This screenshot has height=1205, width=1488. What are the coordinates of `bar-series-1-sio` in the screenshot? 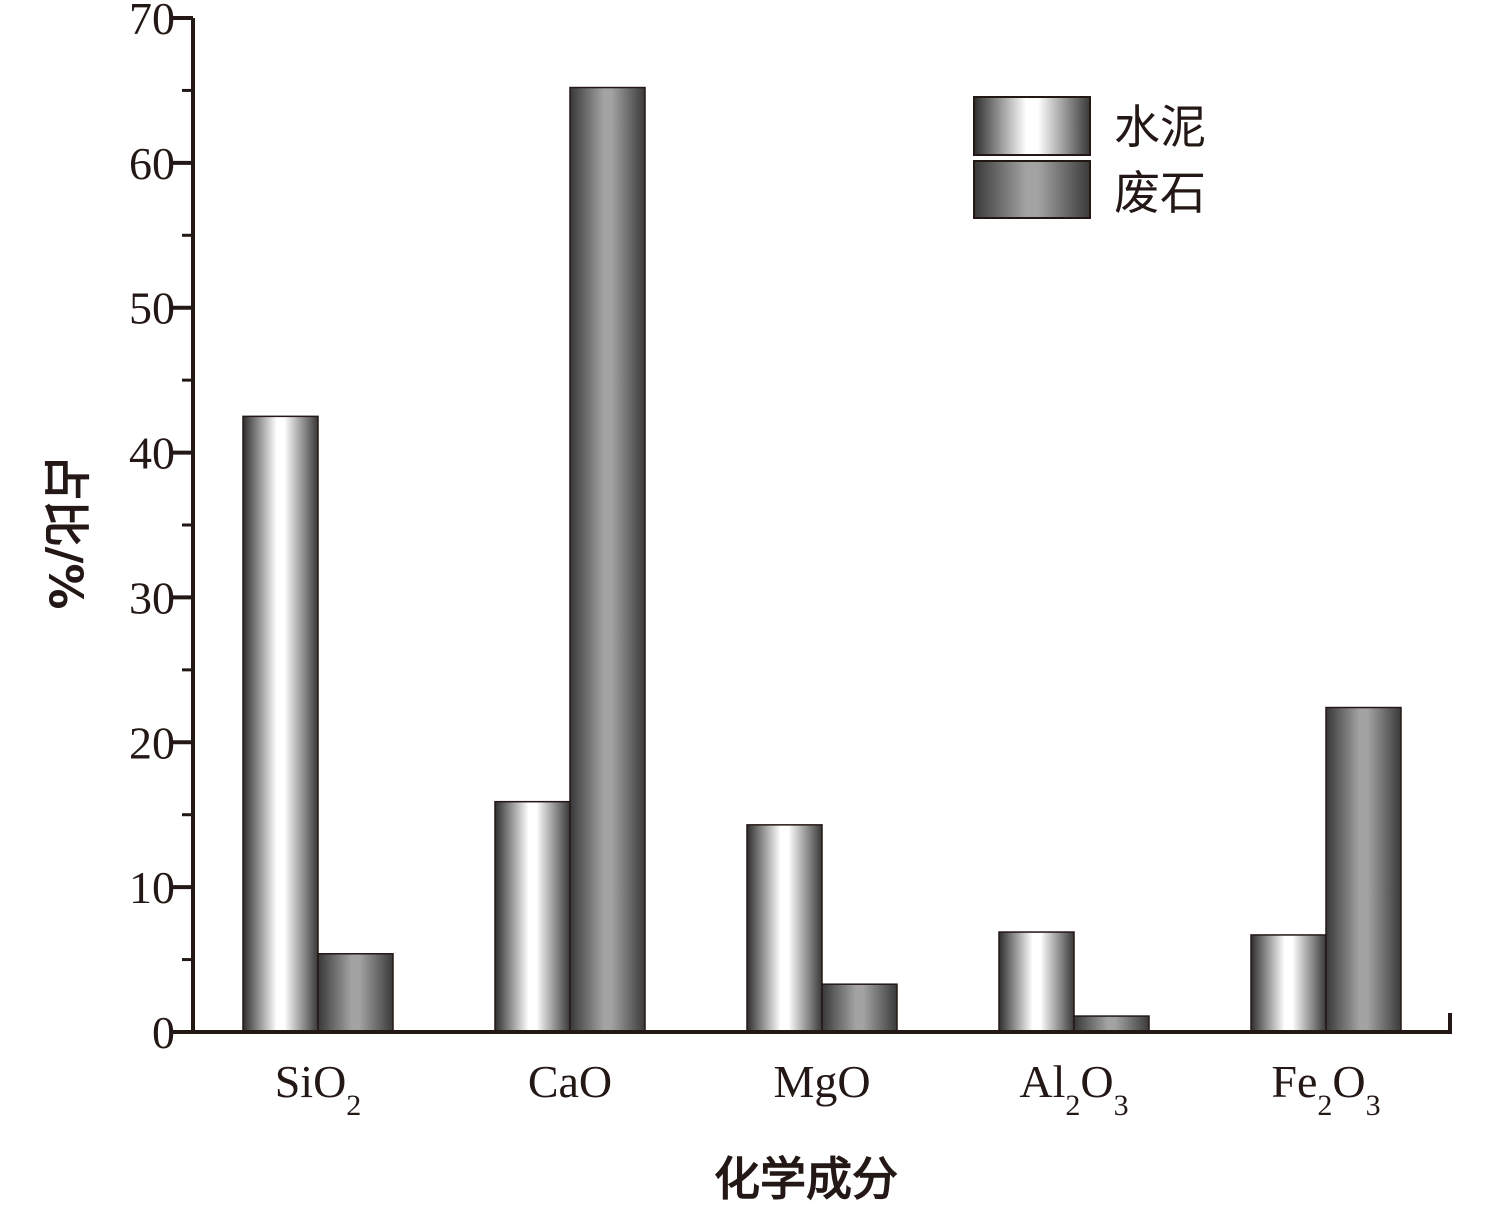 It's located at (280, 724).